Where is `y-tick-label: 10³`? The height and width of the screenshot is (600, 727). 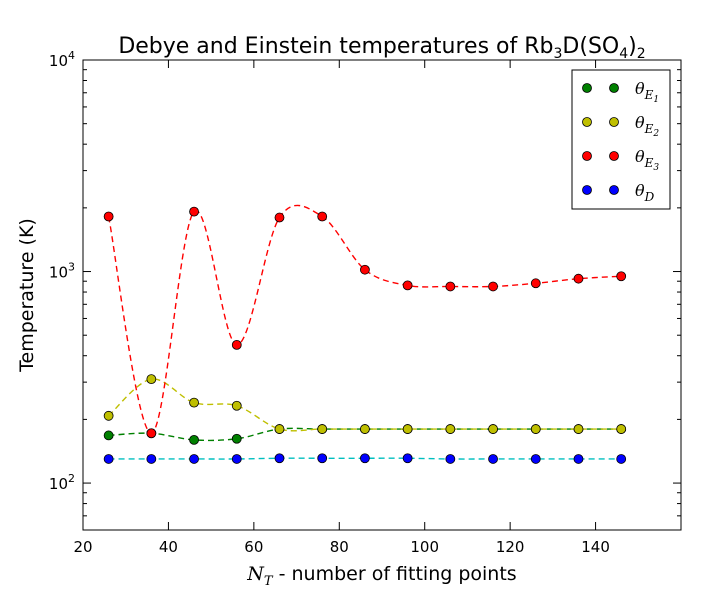 y-tick-label: 10³ is located at coordinates (62, 271).